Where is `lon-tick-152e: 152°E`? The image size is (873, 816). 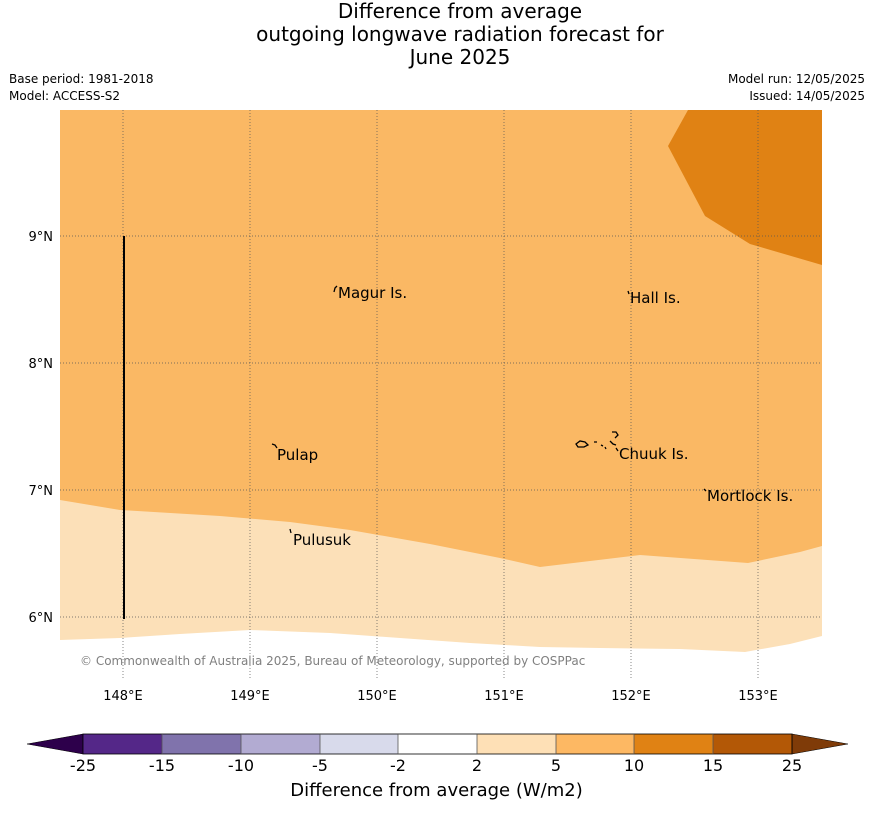
lon-tick-152e: 152°E is located at coordinates (631, 696).